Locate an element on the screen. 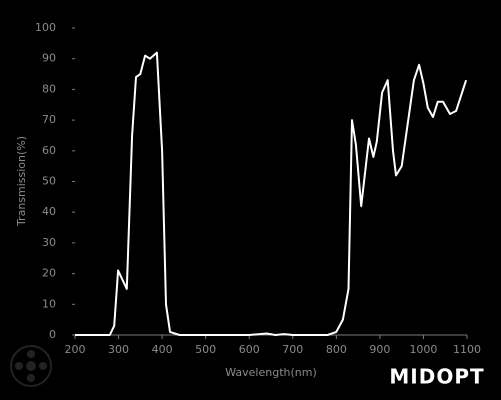 The height and width of the screenshot is (400, 501). y-tick-label: 0 is located at coordinates (52, 334).